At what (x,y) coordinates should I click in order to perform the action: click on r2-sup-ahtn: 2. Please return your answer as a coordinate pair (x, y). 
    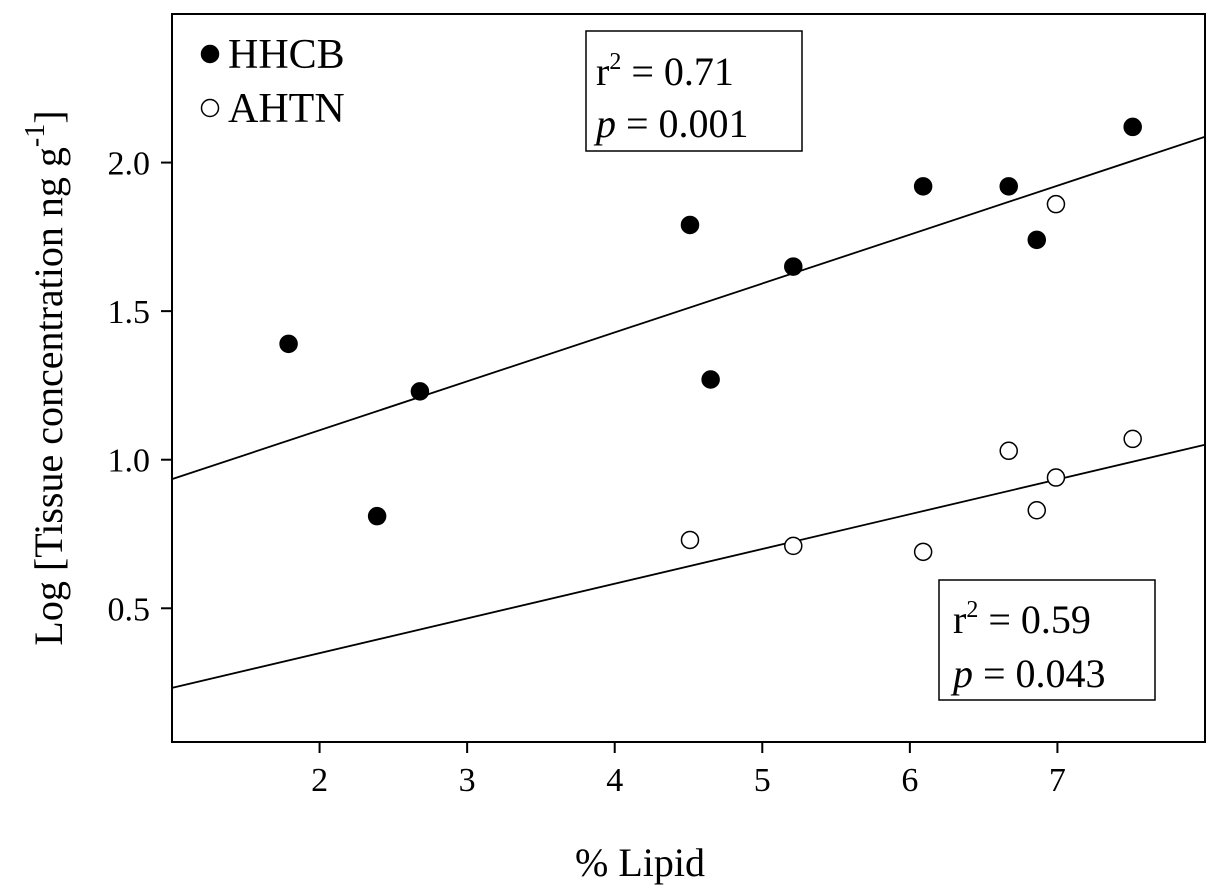
    Looking at the image, I should click on (972, 610).